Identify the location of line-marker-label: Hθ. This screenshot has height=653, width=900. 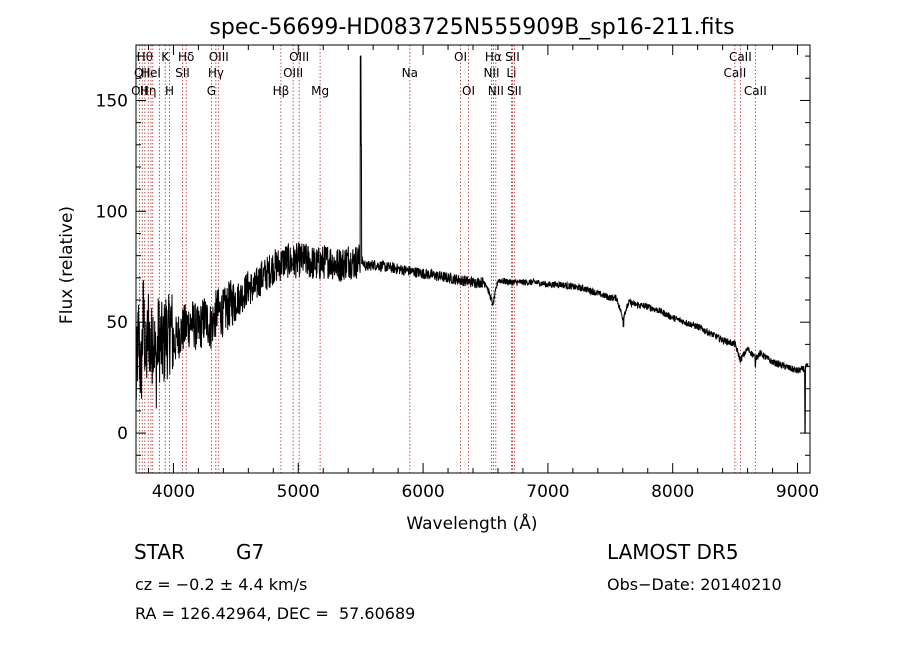
(145, 57).